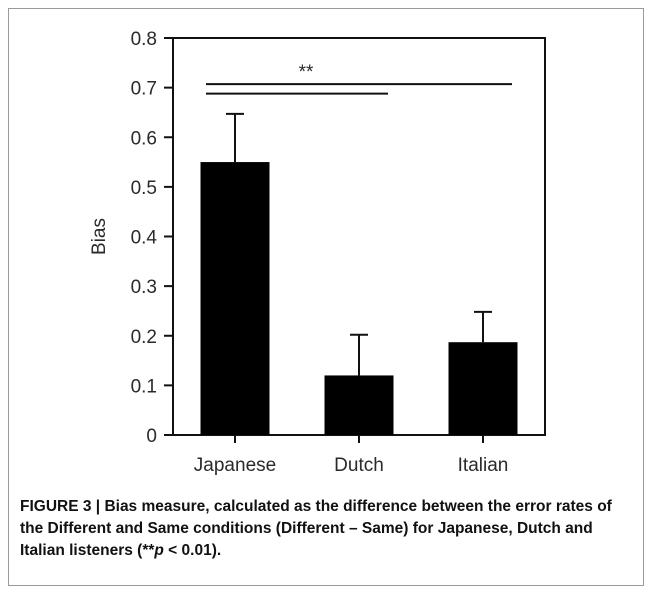  What do you see at coordinates (159, 550) in the screenshot?
I see `caption-p-symbol: p` at bounding box center [159, 550].